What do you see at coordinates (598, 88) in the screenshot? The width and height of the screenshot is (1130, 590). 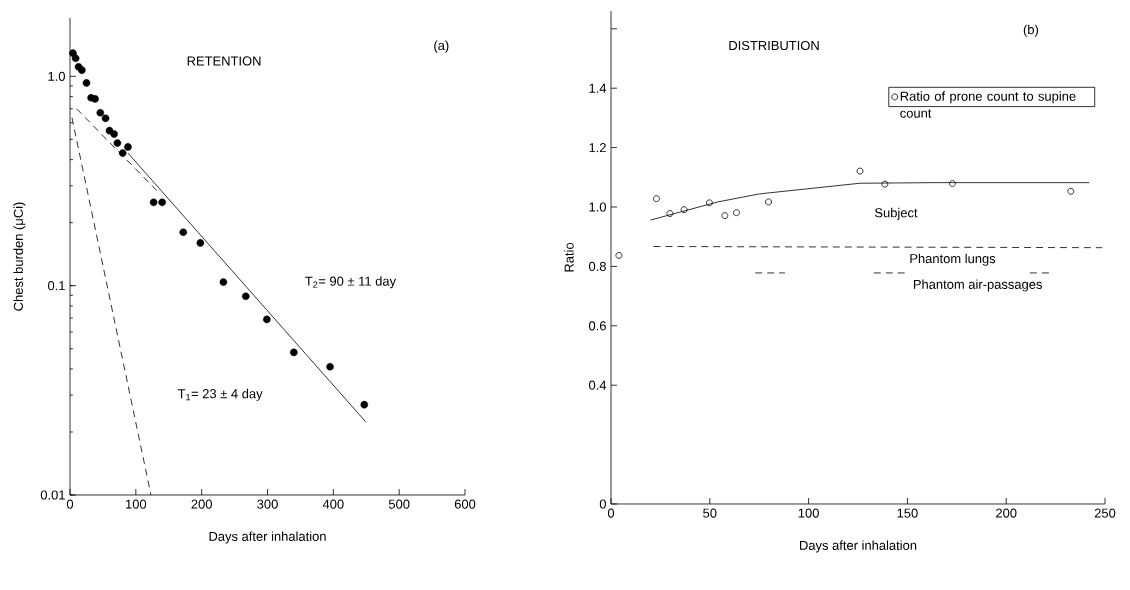 I see `y-tick-label: 1.4` at bounding box center [598, 88].